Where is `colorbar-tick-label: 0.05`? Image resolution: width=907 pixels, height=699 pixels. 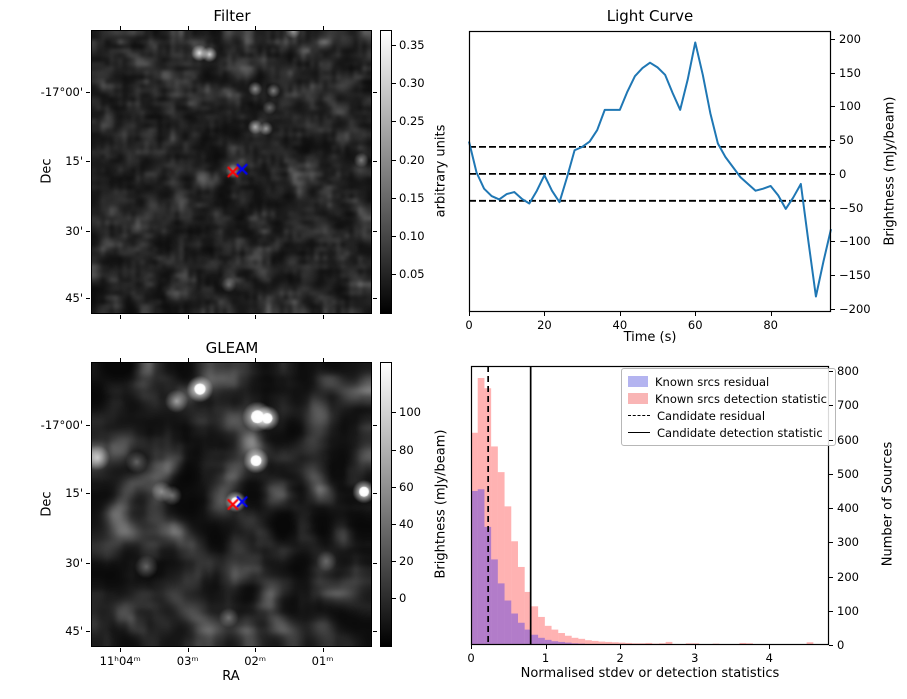 colorbar-tick-label: 0.05 is located at coordinates (412, 273).